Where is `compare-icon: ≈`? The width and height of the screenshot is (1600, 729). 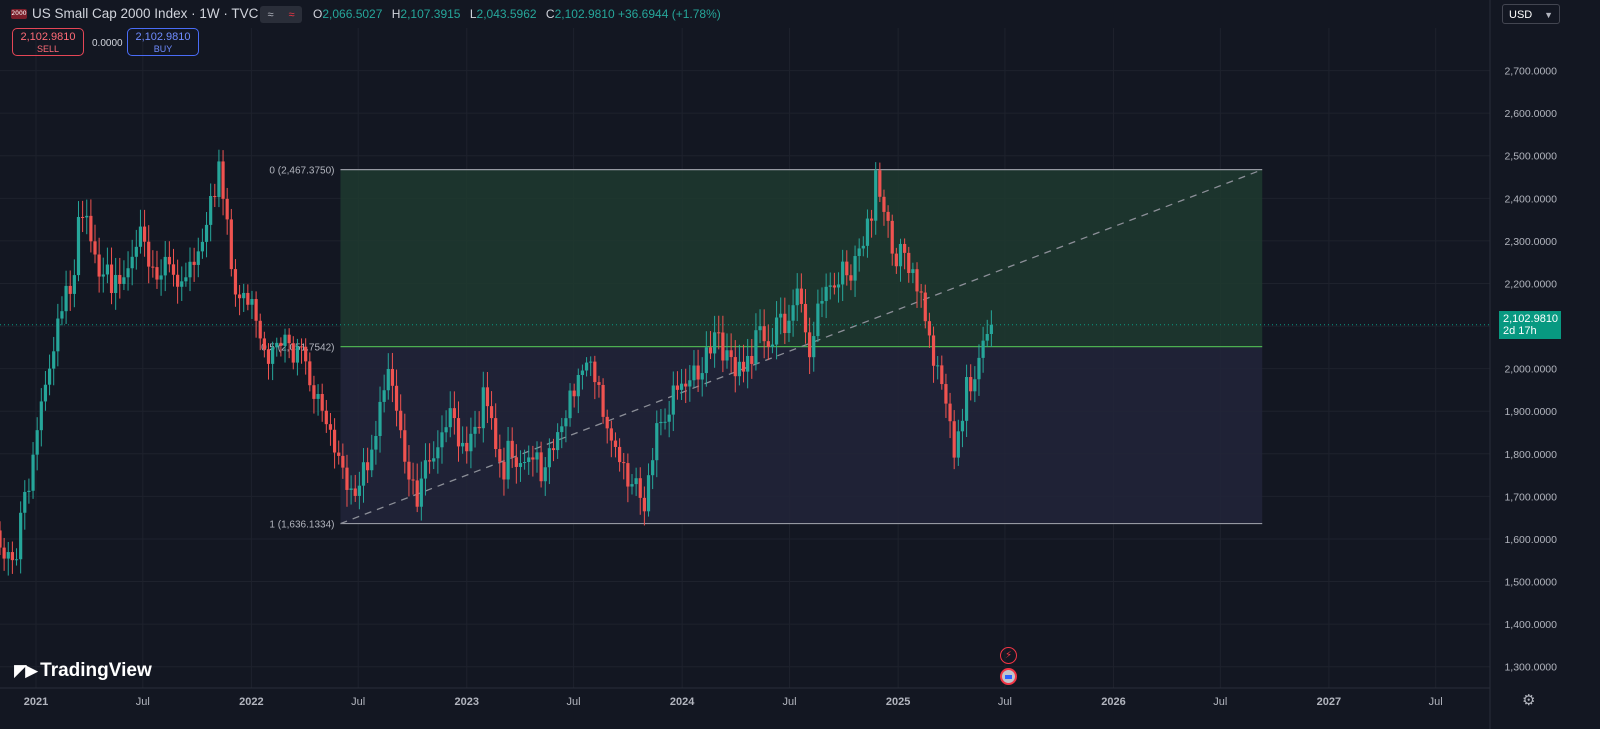
compare-icon: ≈ is located at coordinates (270, 14).